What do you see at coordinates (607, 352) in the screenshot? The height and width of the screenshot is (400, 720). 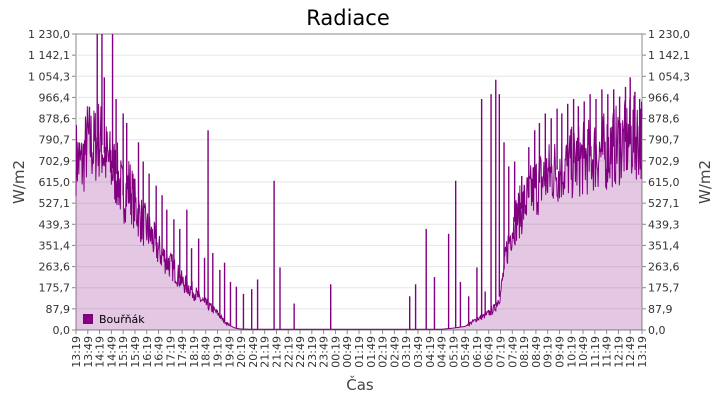 I see `x-tick-label: 11:49` at bounding box center [607, 352].